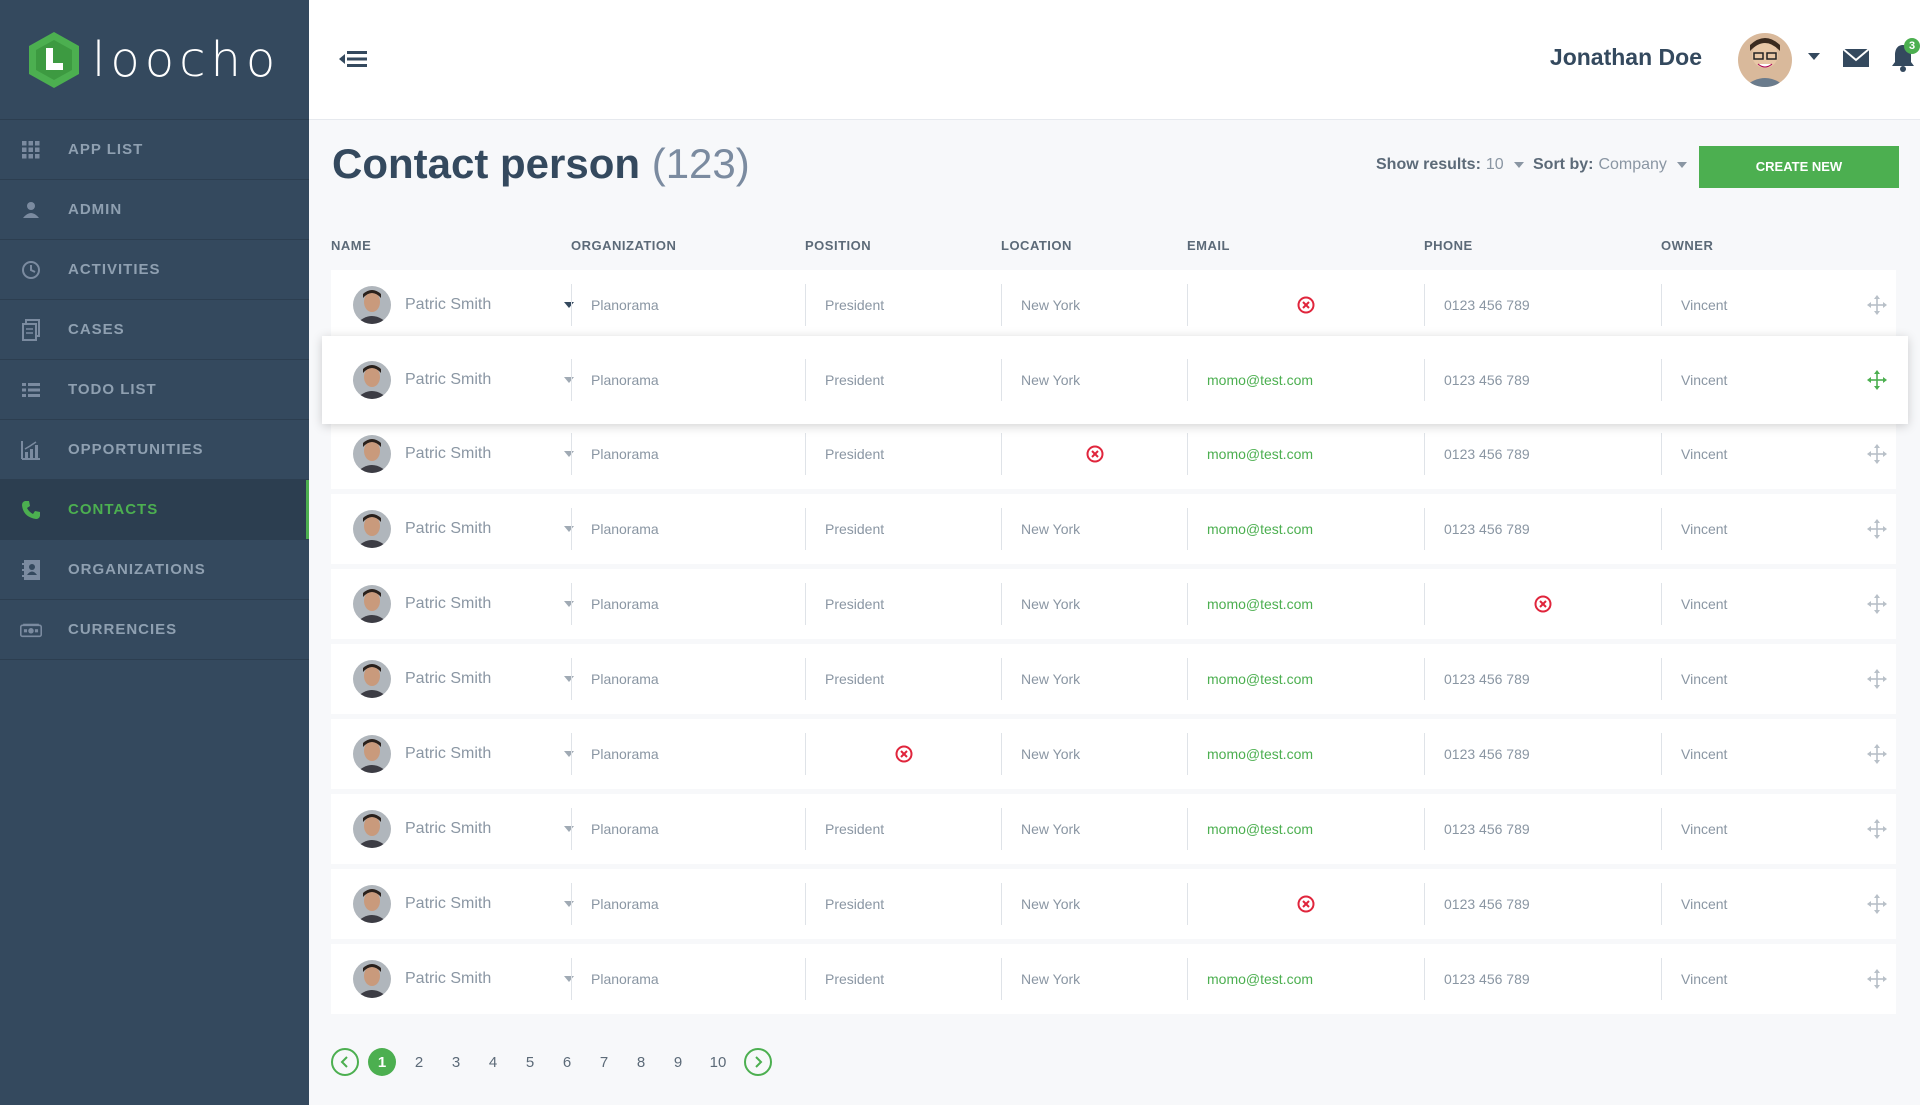 Image resolution: width=1920 pixels, height=1105 pixels. Describe the element at coordinates (351, 245) in the screenshot. I see `column-header-name: NAME` at that location.